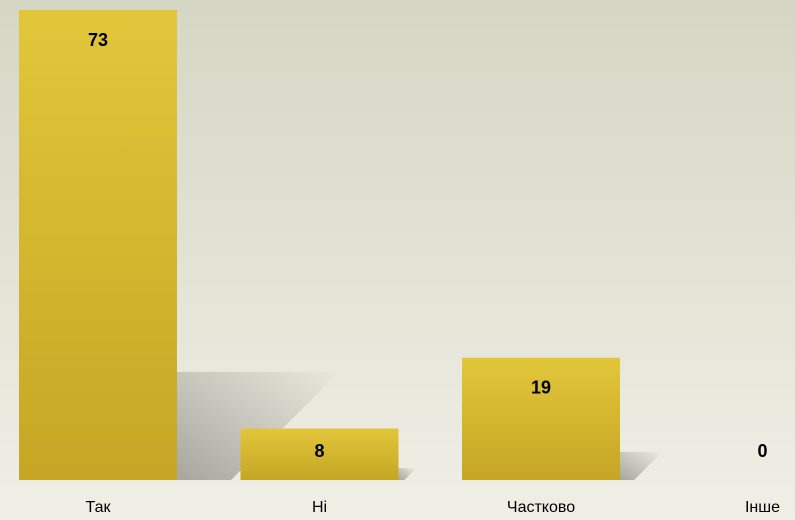 This screenshot has width=795, height=520. Describe the element at coordinates (762, 507) in the screenshot. I see `x-tick-label: Інше` at that location.